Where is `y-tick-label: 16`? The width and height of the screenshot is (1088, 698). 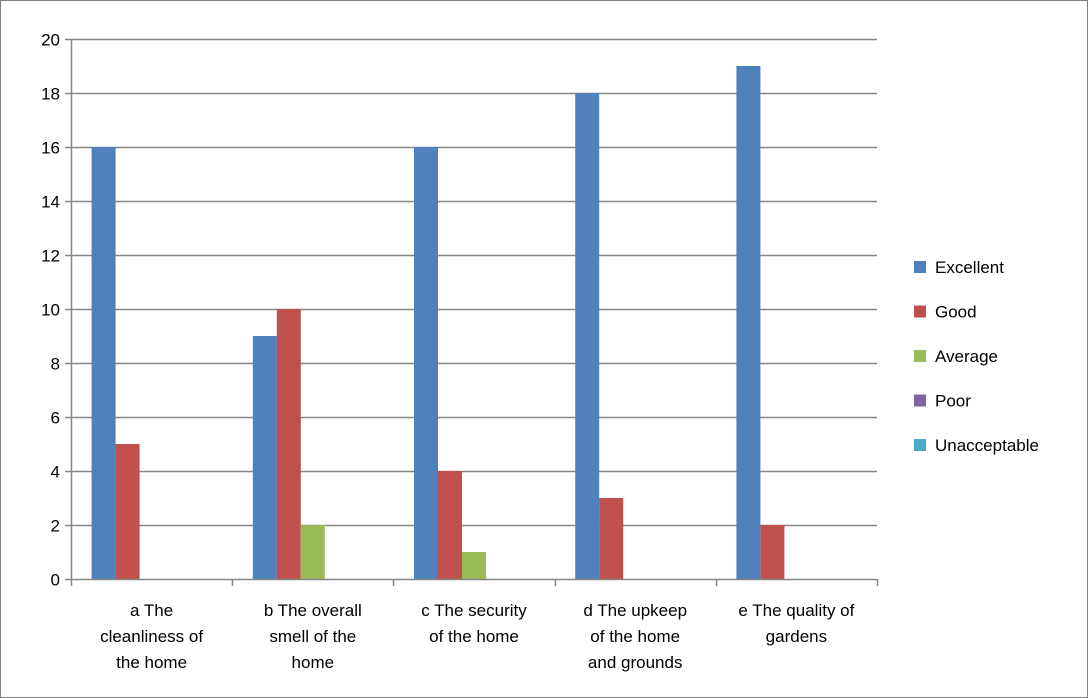
y-tick-label: 16 is located at coordinates (50, 148).